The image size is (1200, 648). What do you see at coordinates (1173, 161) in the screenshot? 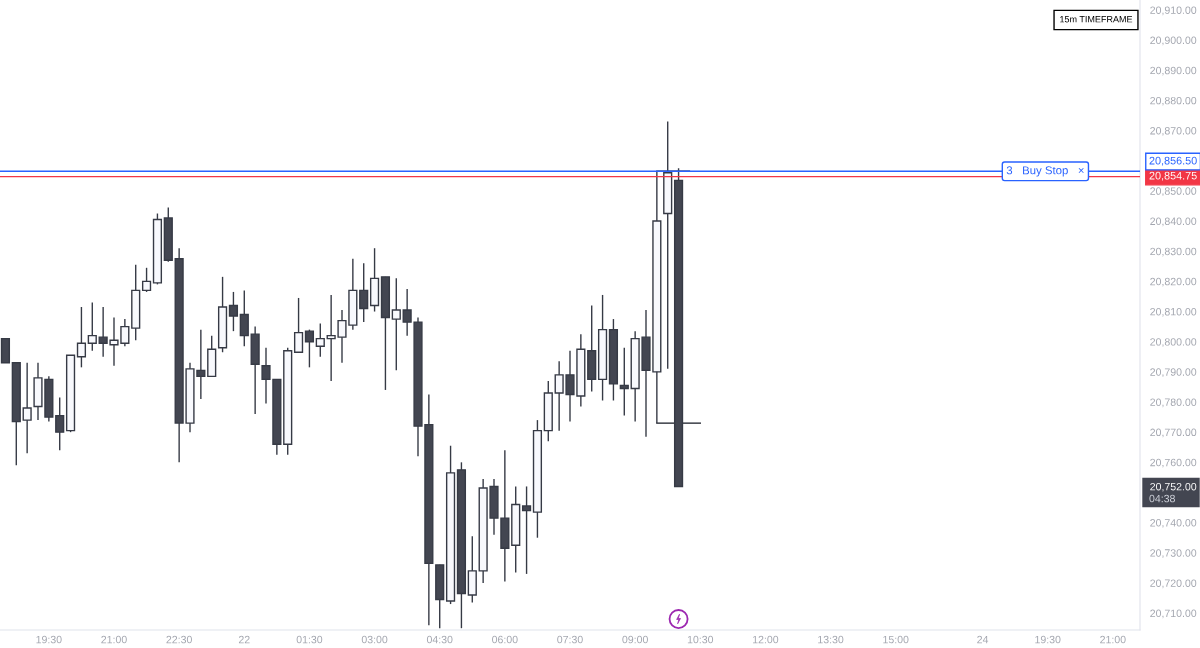
I see `ref-line-label: 20,856.50` at bounding box center [1173, 161].